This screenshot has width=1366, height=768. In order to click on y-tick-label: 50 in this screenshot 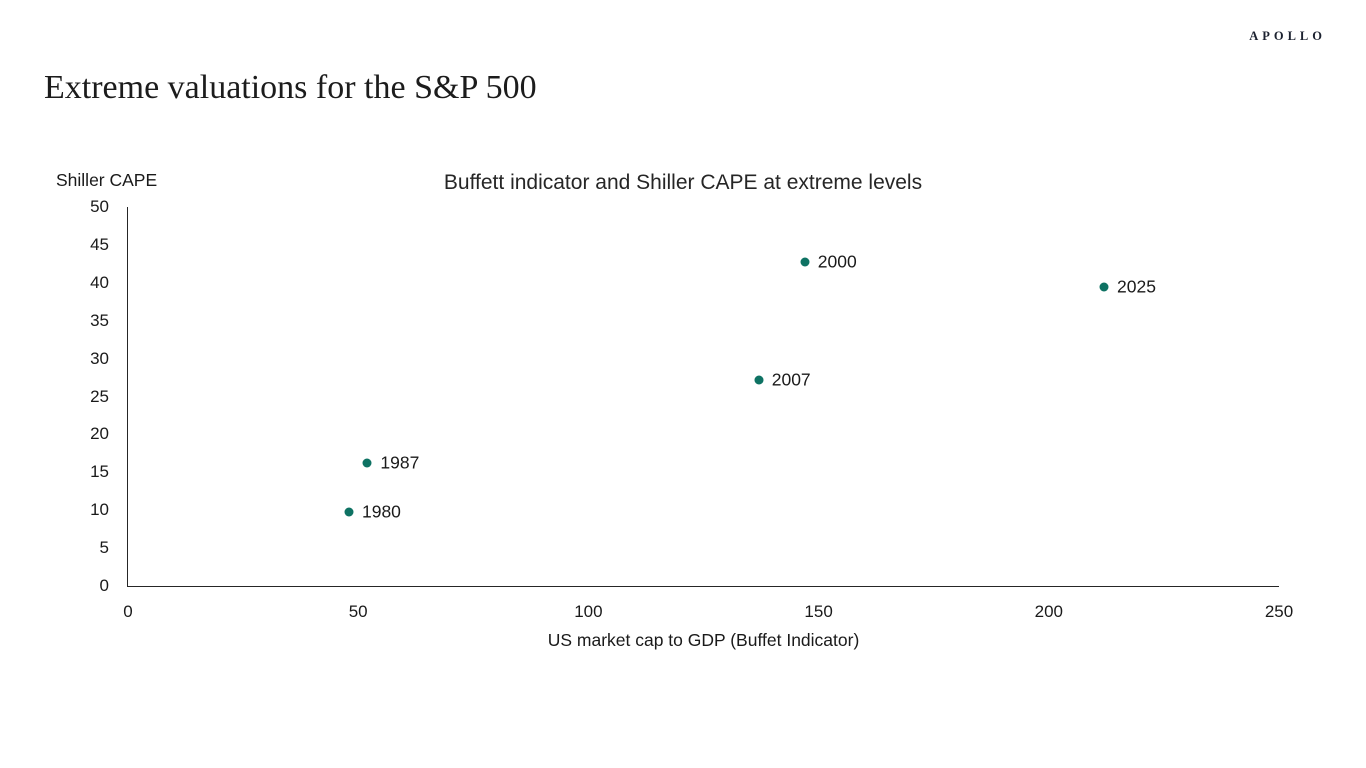, I will do `click(99, 206)`.